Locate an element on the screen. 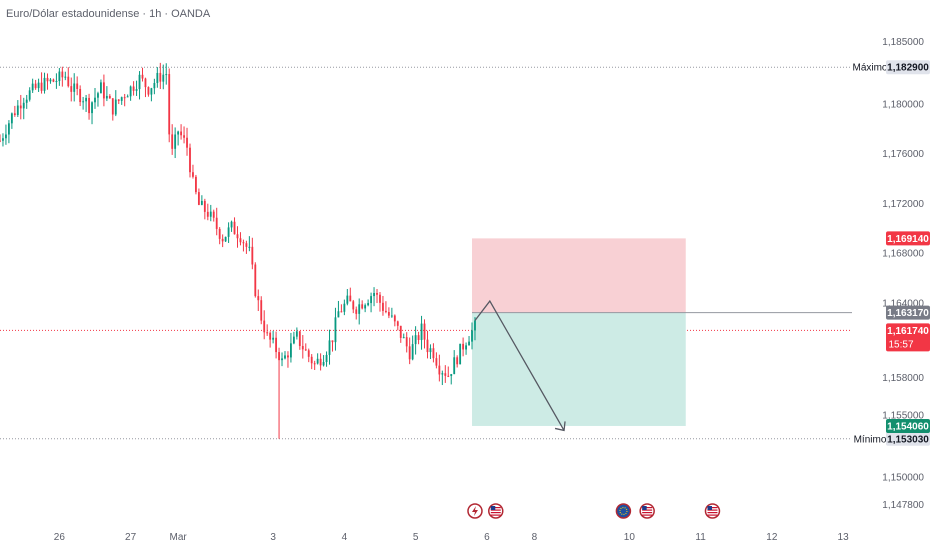  lightning-icon-bolt is located at coordinates (474, 511).